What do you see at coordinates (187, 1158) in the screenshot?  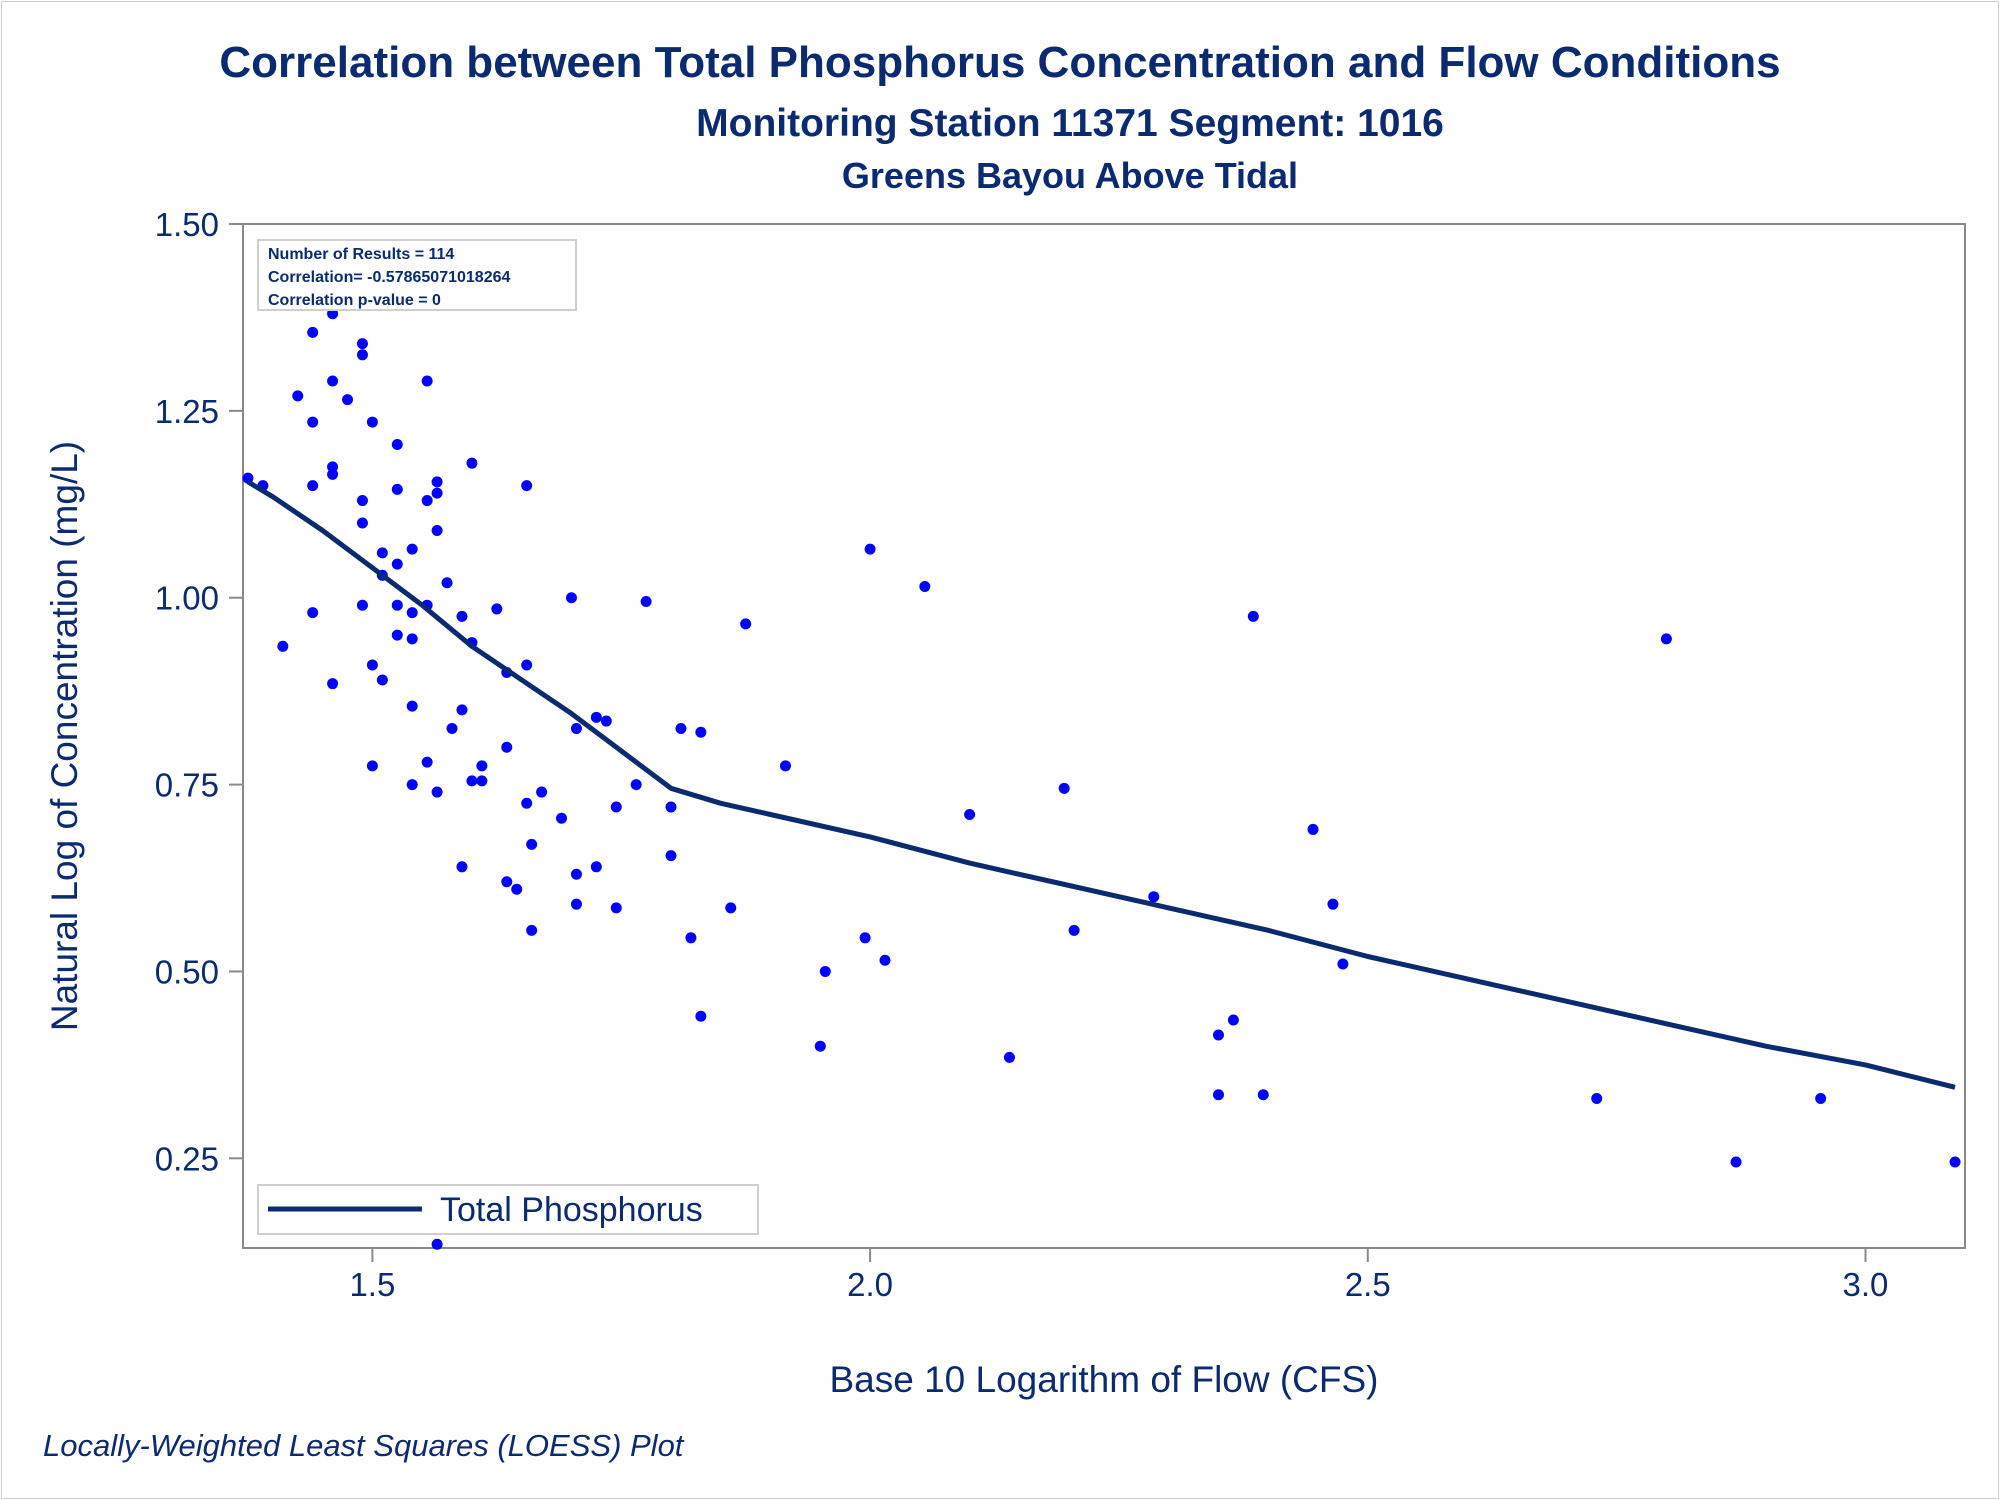 I see `y-tick-label: 0.25` at bounding box center [187, 1158].